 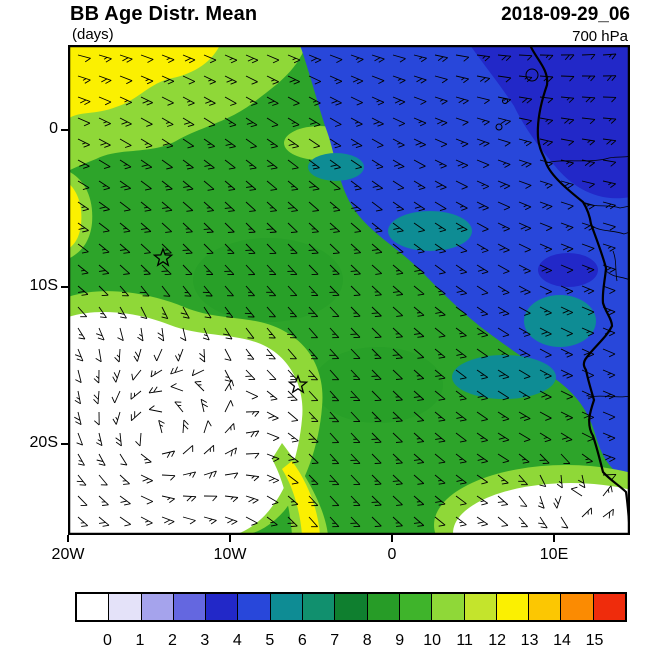 What do you see at coordinates (75, 216) in the screenshot?
I see `age-13-strip-west-edge` at bounding box center [75, 216].